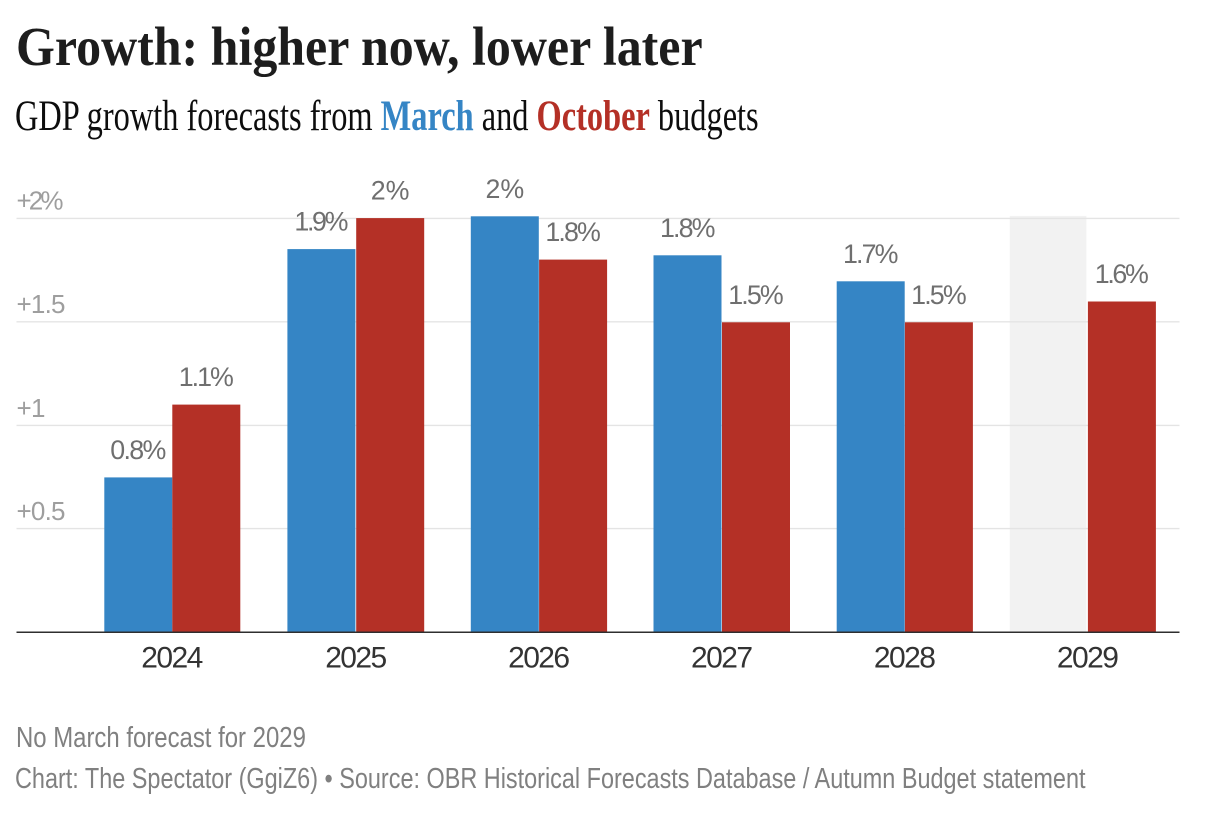 Image resolution: width=1218 pixels, height=820 pixels. What do you see at coordinates (905, 657) in the screenshot?
I see `svg-text: 2028` at bounding box center [905, 657].